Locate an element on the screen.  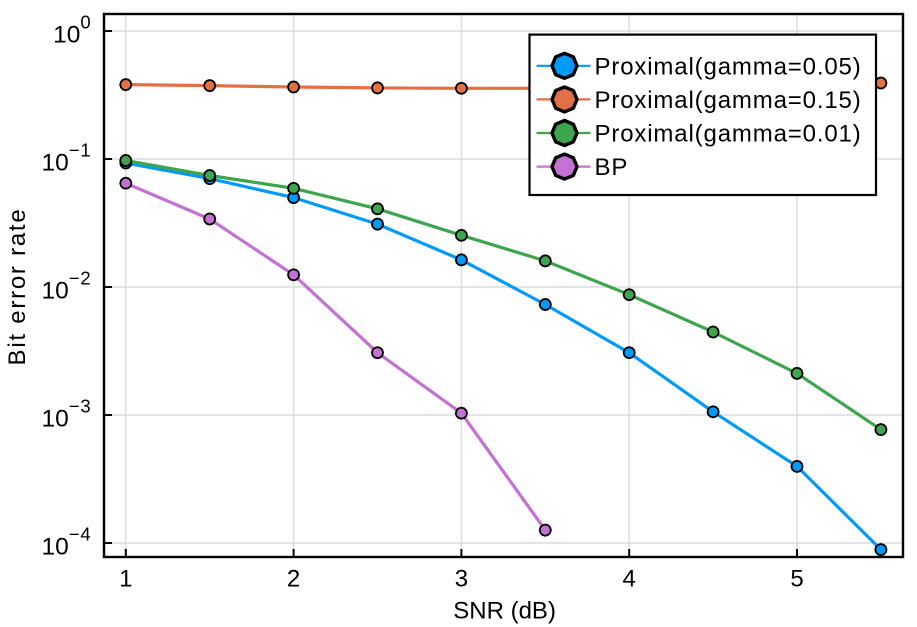
svg-text: 4 is located at coordinates (629, 578).